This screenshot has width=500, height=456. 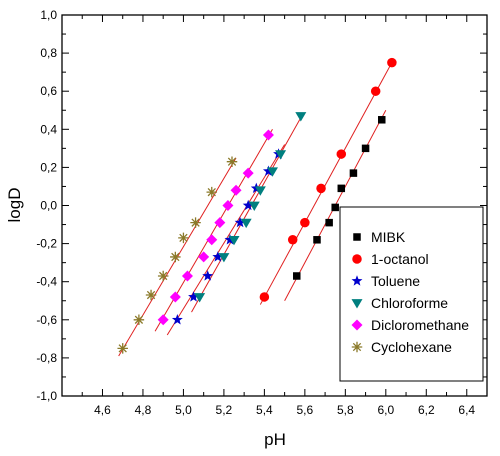 What do you see at coordinates (385, 410) in the screenshot?
I see `x-tick-label: 6,0` at bounding box center [385, 410].